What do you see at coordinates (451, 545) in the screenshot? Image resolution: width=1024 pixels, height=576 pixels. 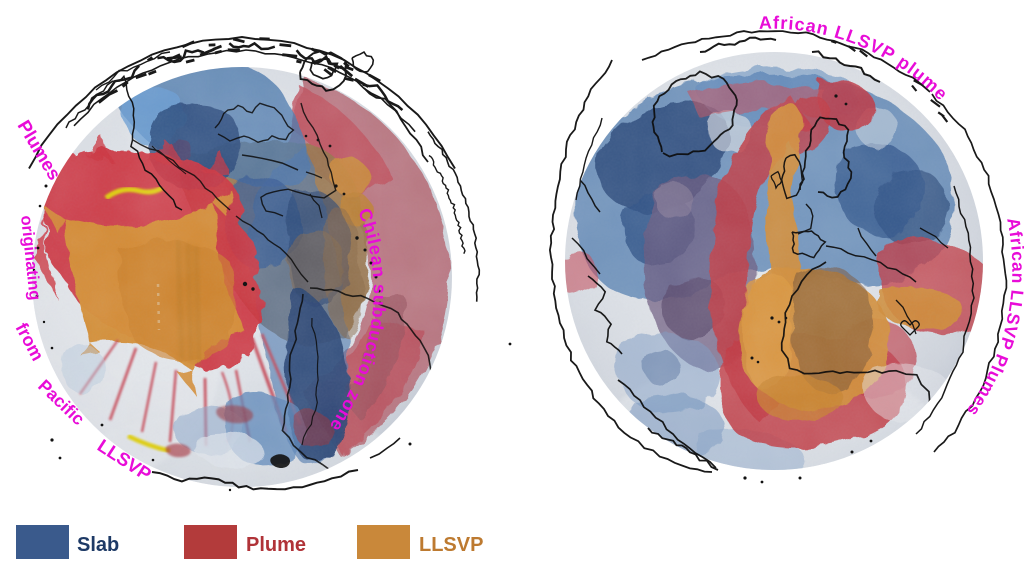 I see `svg-text: LLSVP` at bounding box center [451, 545].